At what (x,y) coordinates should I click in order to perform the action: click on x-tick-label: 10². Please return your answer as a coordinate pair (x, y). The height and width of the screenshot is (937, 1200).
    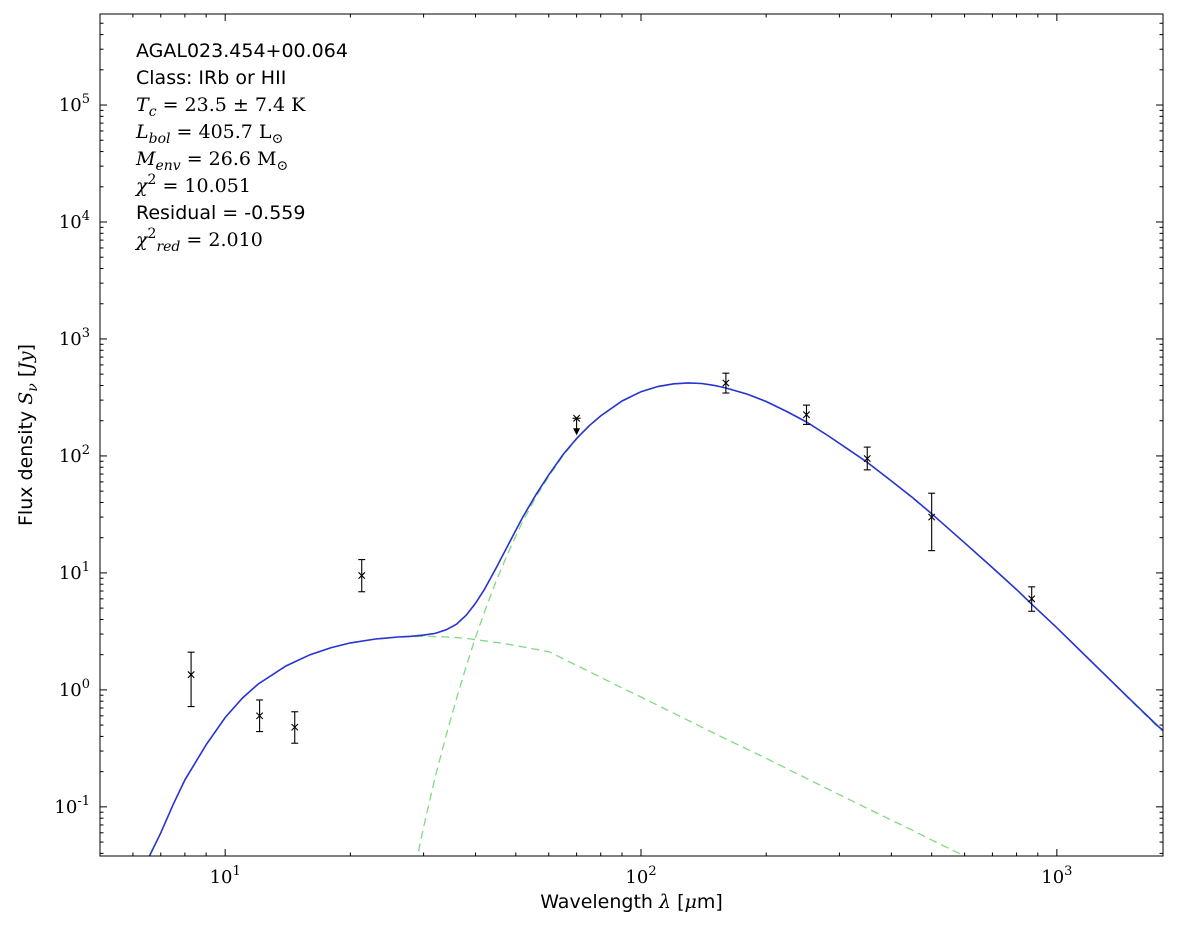
    Looking at the image, I should click on (640, 876).